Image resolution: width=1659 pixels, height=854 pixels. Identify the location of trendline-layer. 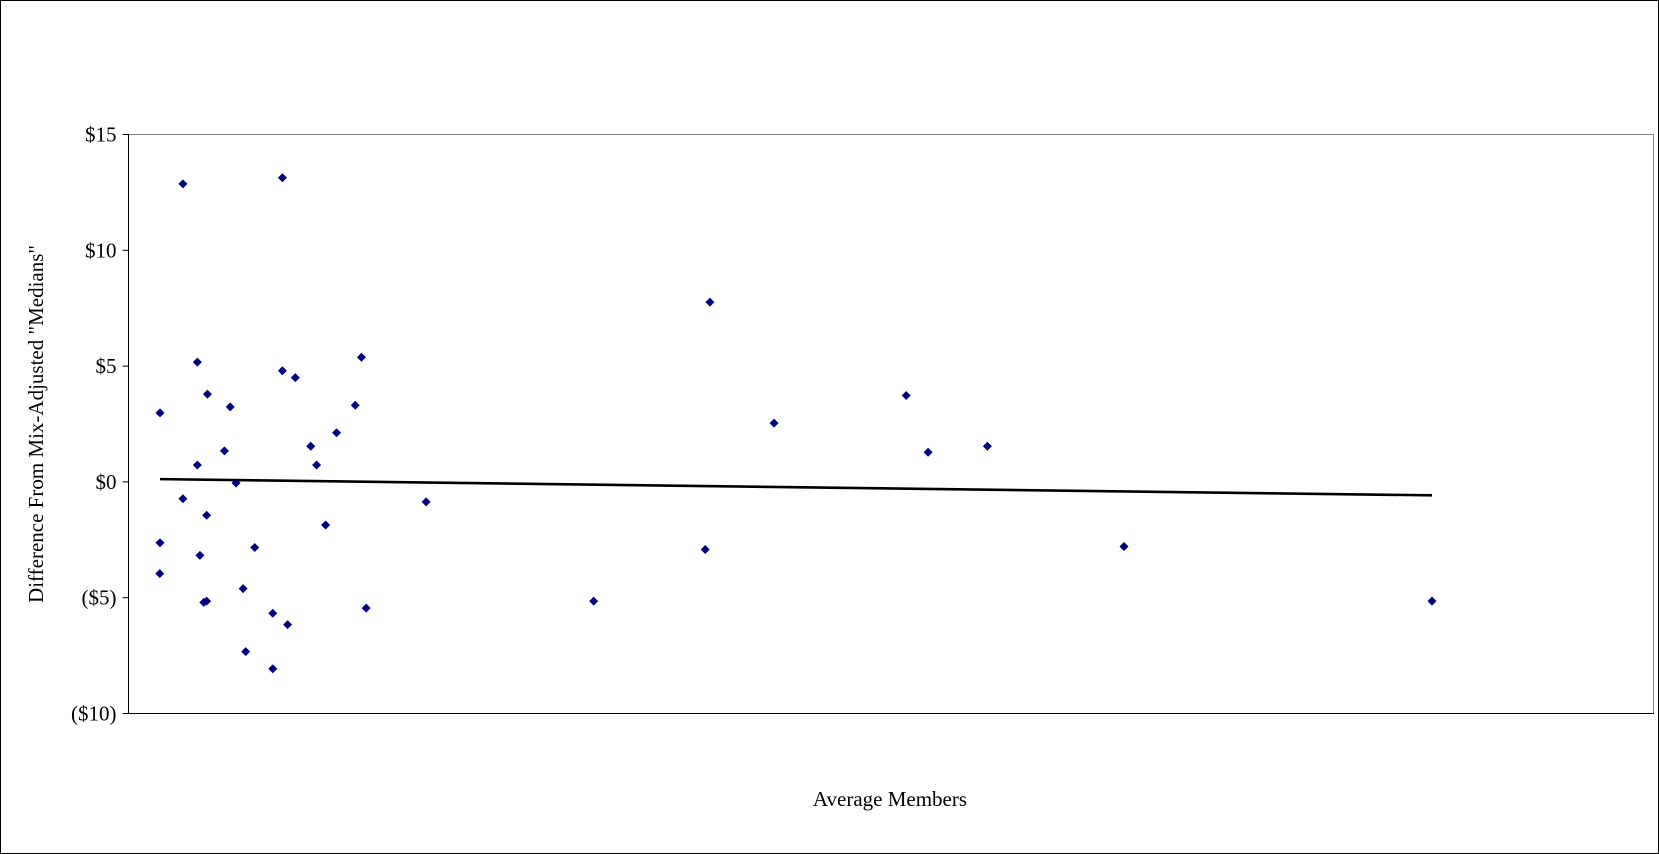
(796, 487).